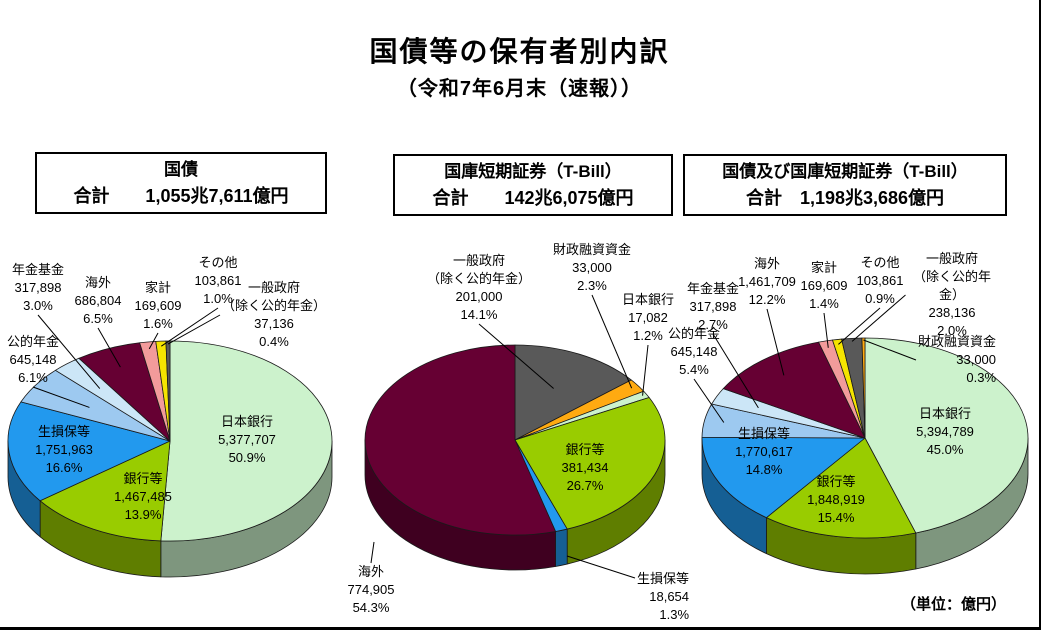 The width and height of the screenshot is (1041, 630). What do you see at coordinates (181, 183) in the screenshot?
I see `header-box-jgb: 国債 合計 1,055兆7,611億円` at bounding box center [181, 183].